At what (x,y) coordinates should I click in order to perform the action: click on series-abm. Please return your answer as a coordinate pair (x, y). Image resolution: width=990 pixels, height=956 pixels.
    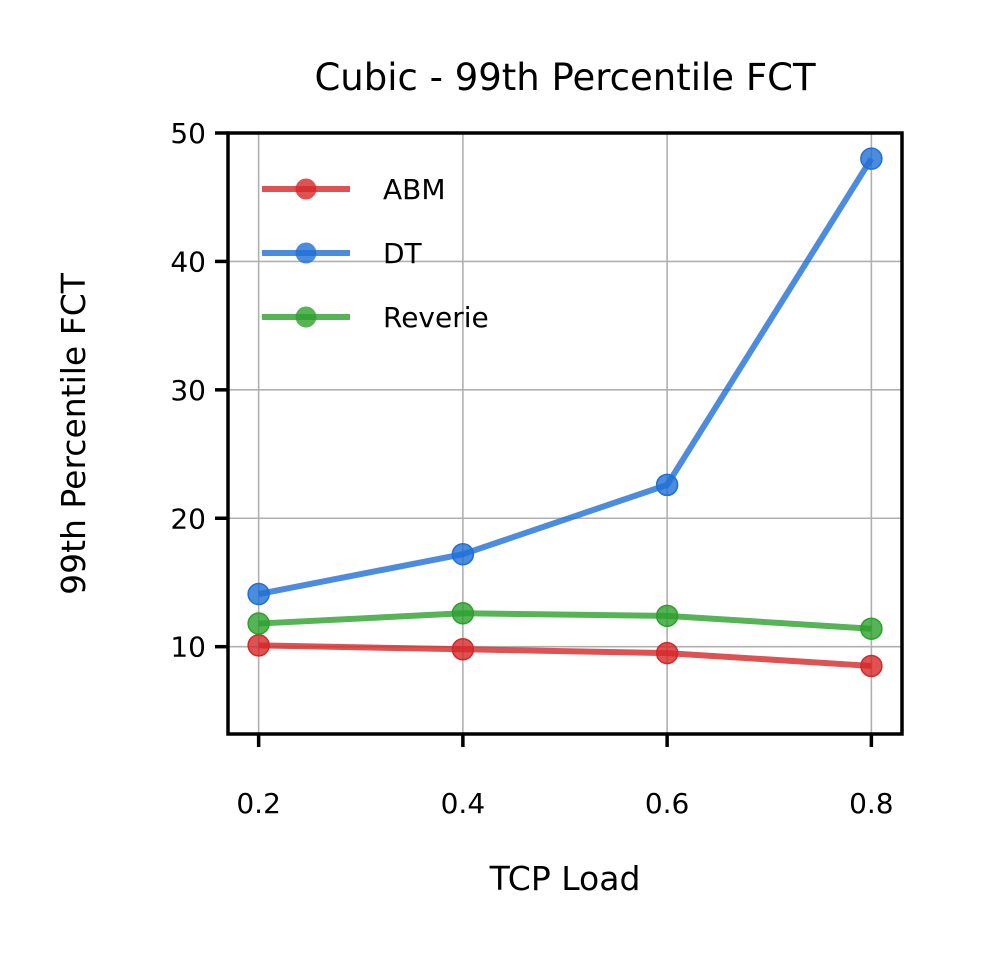
    Looking at the image, I should click on (565, 656).